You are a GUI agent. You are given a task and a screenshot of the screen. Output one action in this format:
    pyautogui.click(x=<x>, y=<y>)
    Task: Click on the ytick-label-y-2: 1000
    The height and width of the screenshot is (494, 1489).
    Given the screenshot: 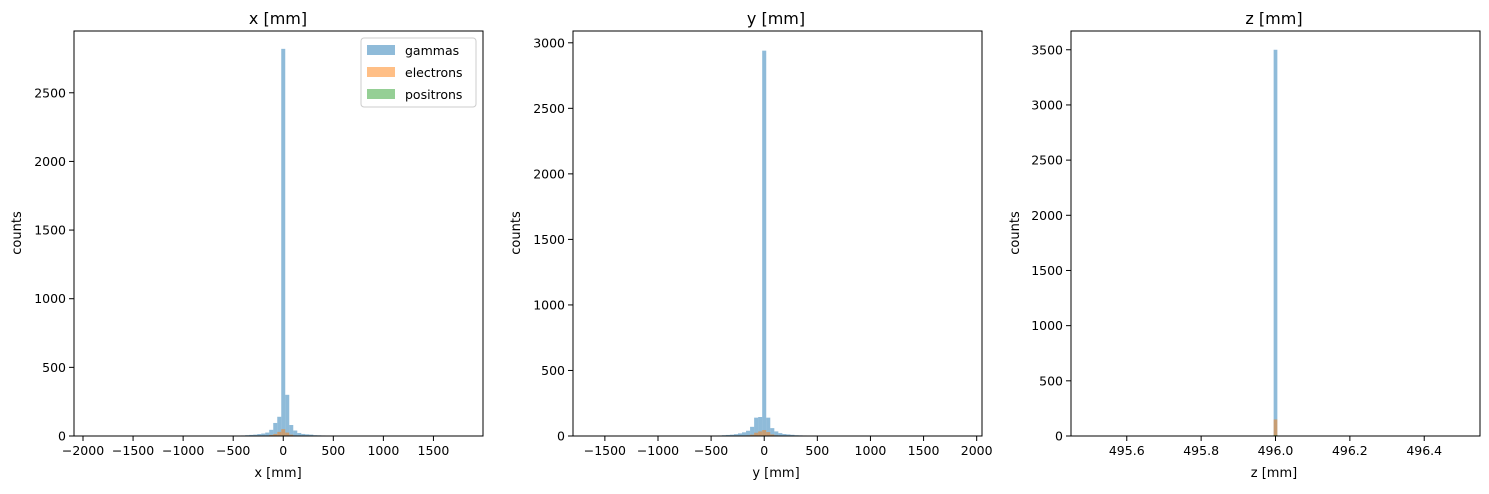 What is the action you would take?
    pyautogui.click(x=549, y=304)
    